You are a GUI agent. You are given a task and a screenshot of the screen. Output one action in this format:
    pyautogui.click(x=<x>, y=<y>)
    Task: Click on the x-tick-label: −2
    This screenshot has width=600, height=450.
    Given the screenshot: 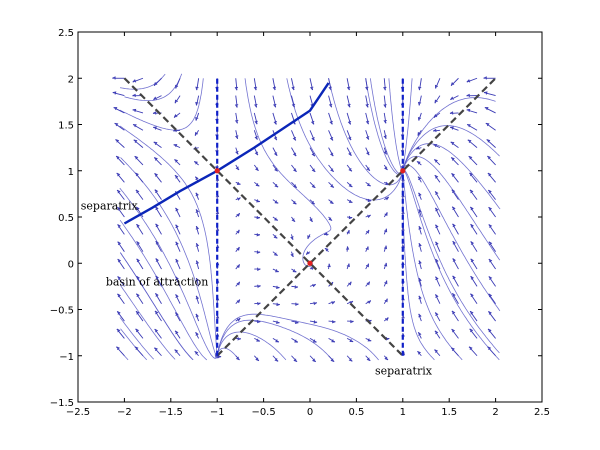 What is the action you would take?
    pyautogui.click(x=124, y=412)
    